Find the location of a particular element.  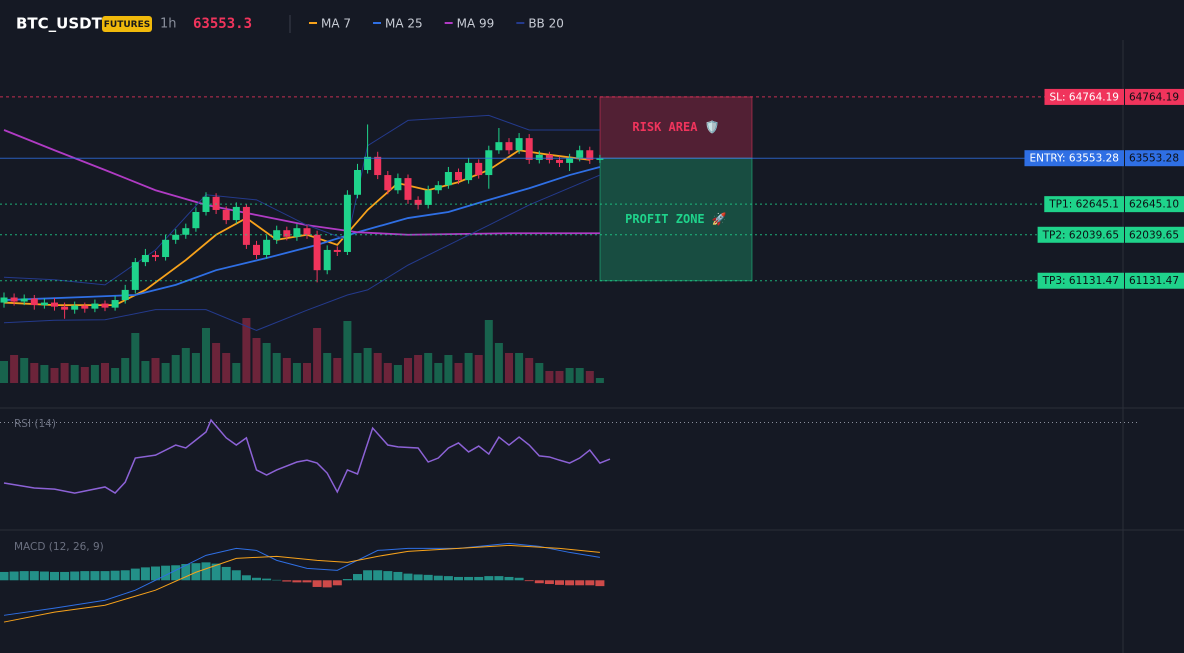

level-value: 62645.10 is located at coordinates (1154, 205).